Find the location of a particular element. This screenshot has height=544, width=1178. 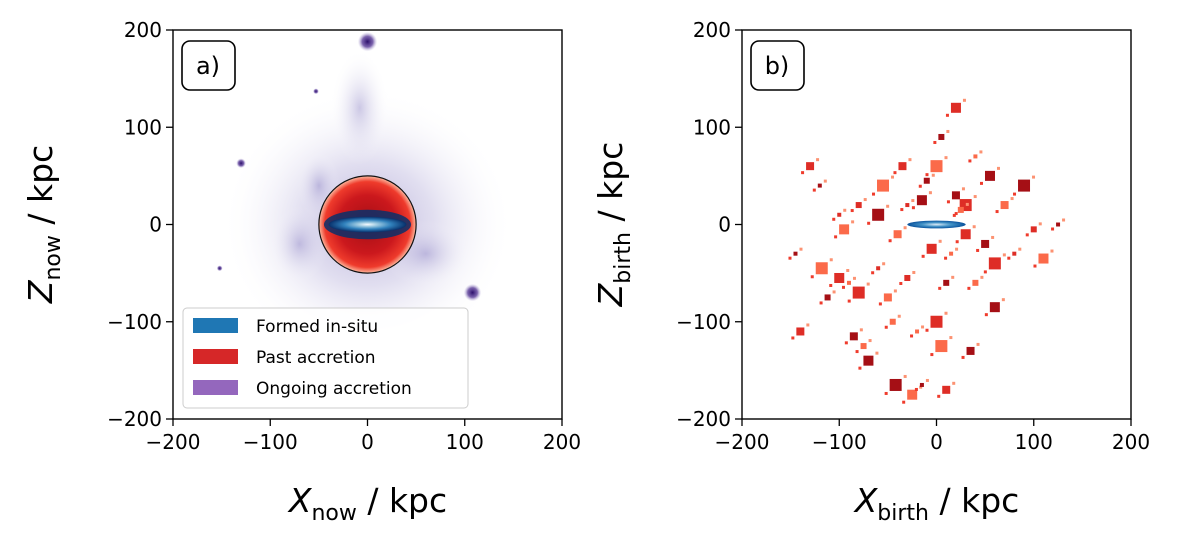

legend-frame is located at coordinates (325, 358).